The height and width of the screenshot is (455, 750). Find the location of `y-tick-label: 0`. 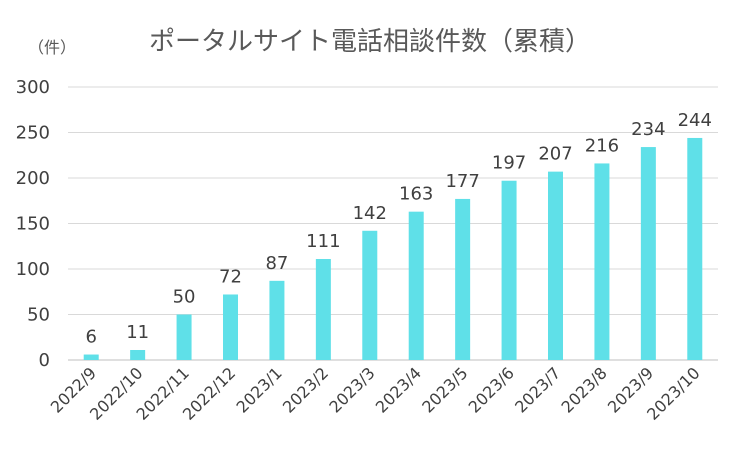

y-tick-label: 0 is located at coordinates (44, 360).